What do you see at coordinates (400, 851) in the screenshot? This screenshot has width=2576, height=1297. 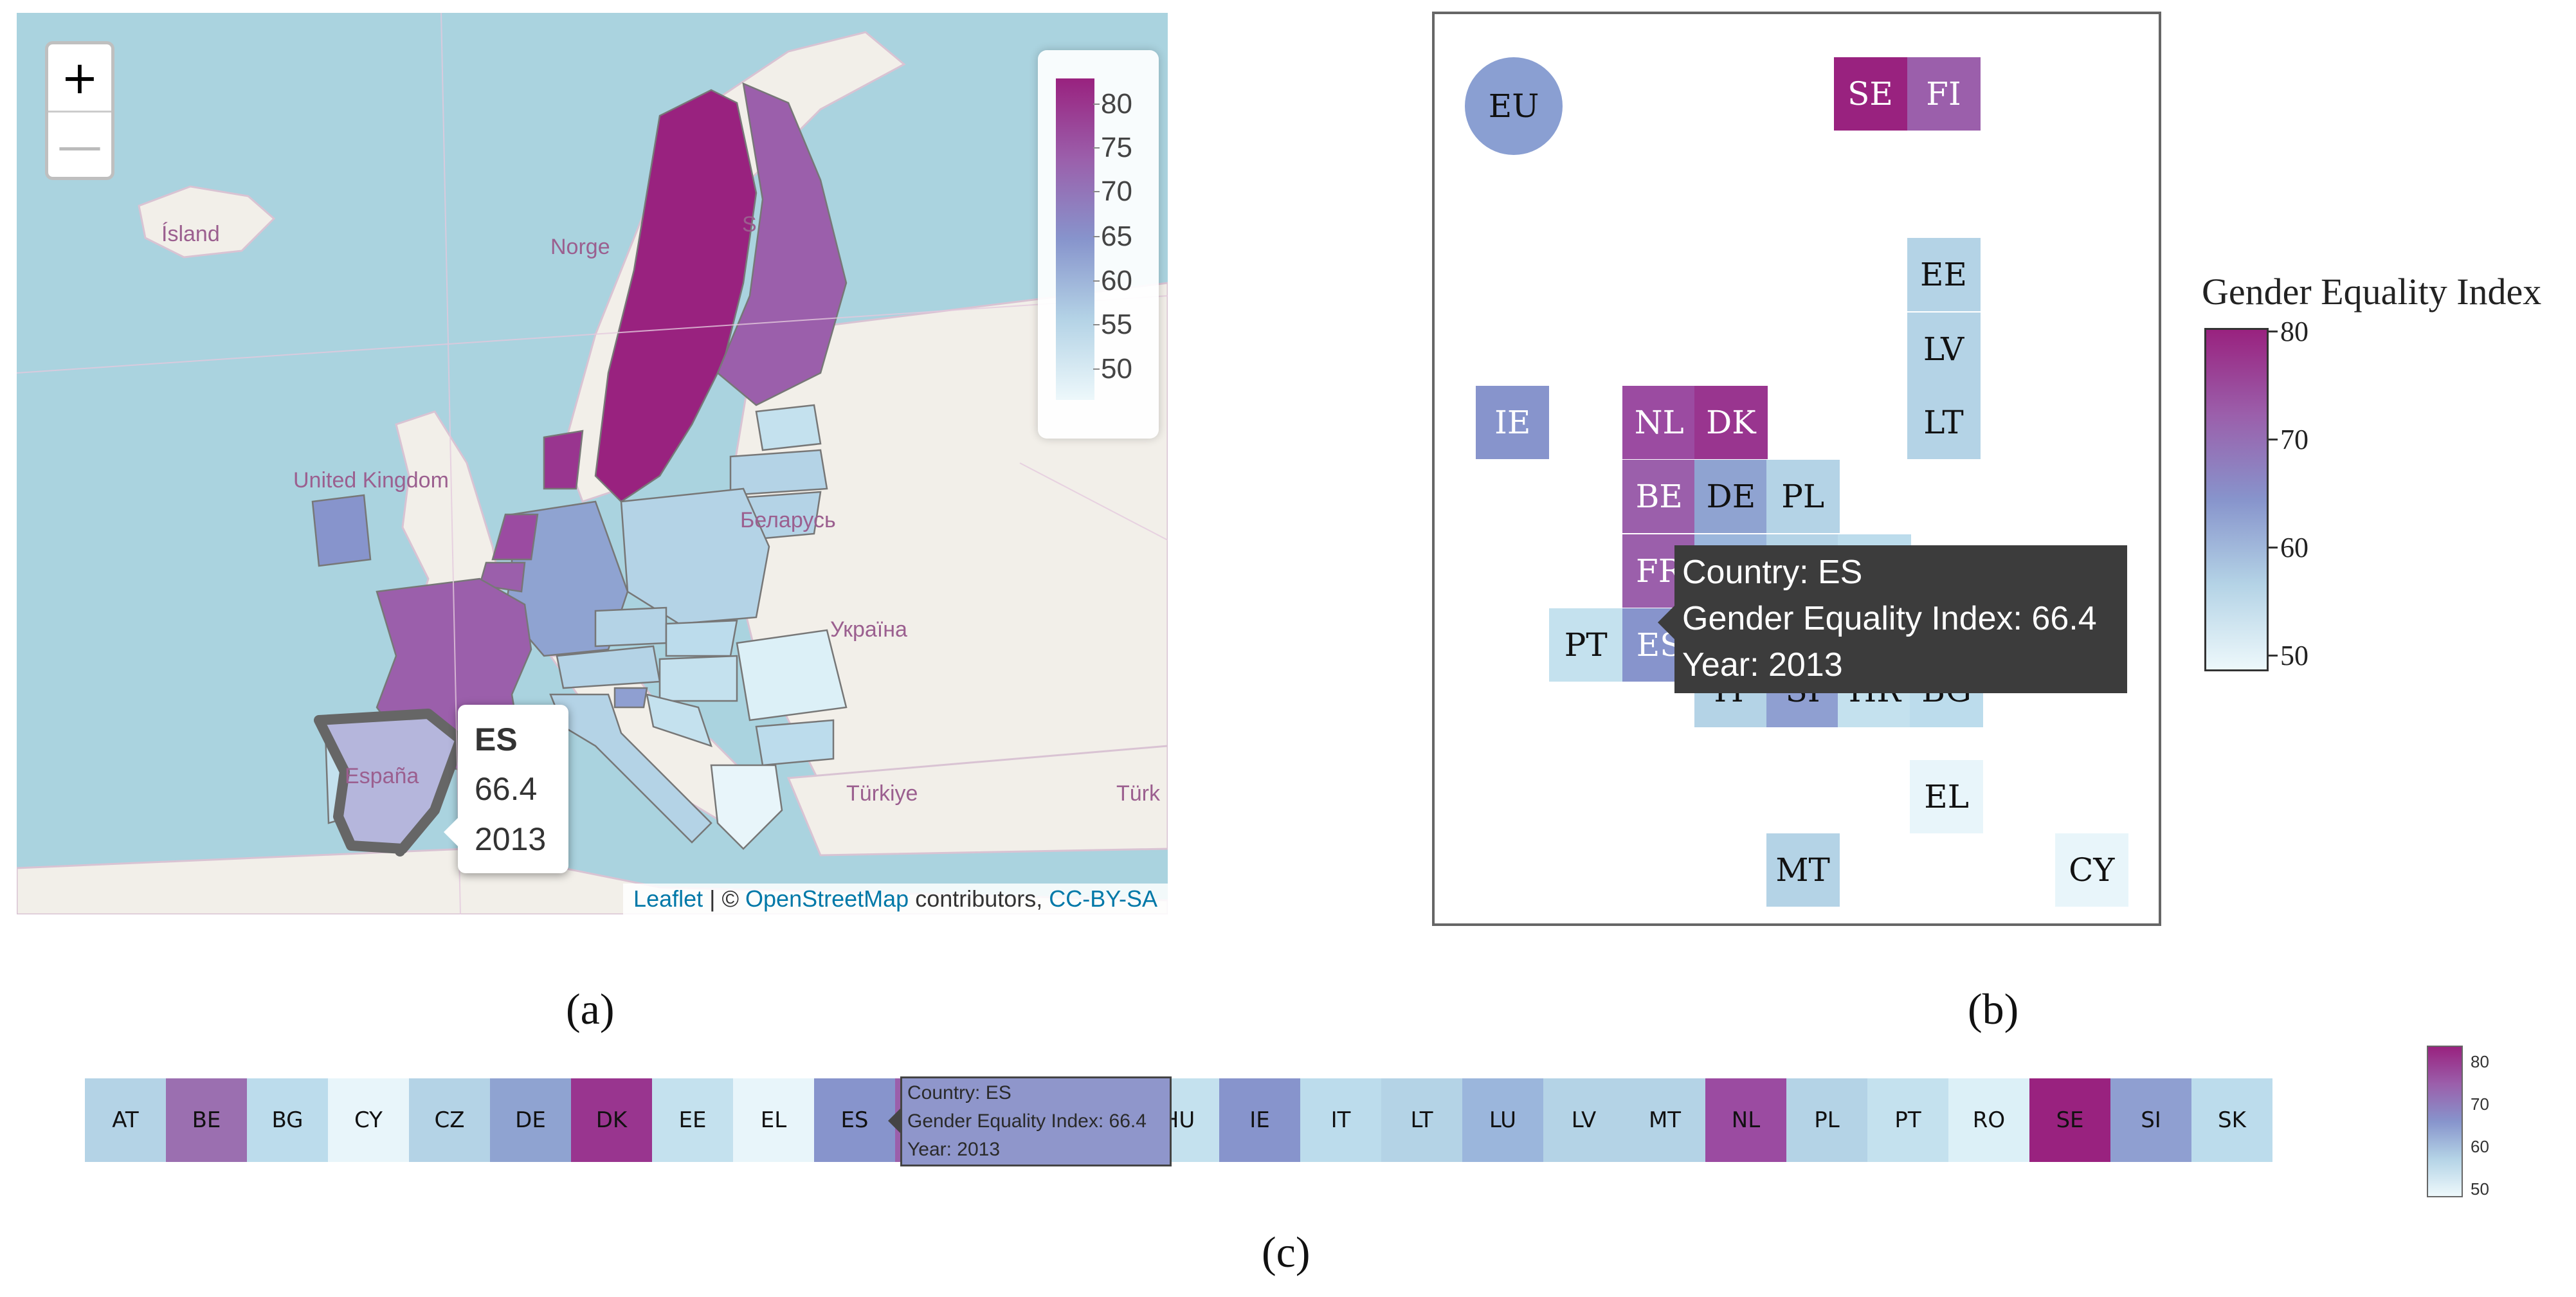 I see `map-point-marker` at bounding box center [400, 851].